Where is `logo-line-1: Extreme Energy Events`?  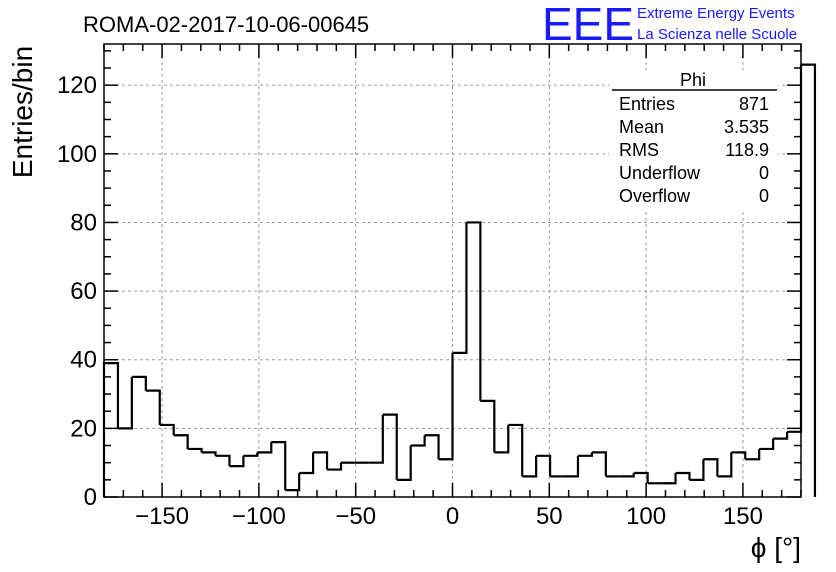 logo-line-1: Extreme Energy Events is located at coordinates (716, 13).